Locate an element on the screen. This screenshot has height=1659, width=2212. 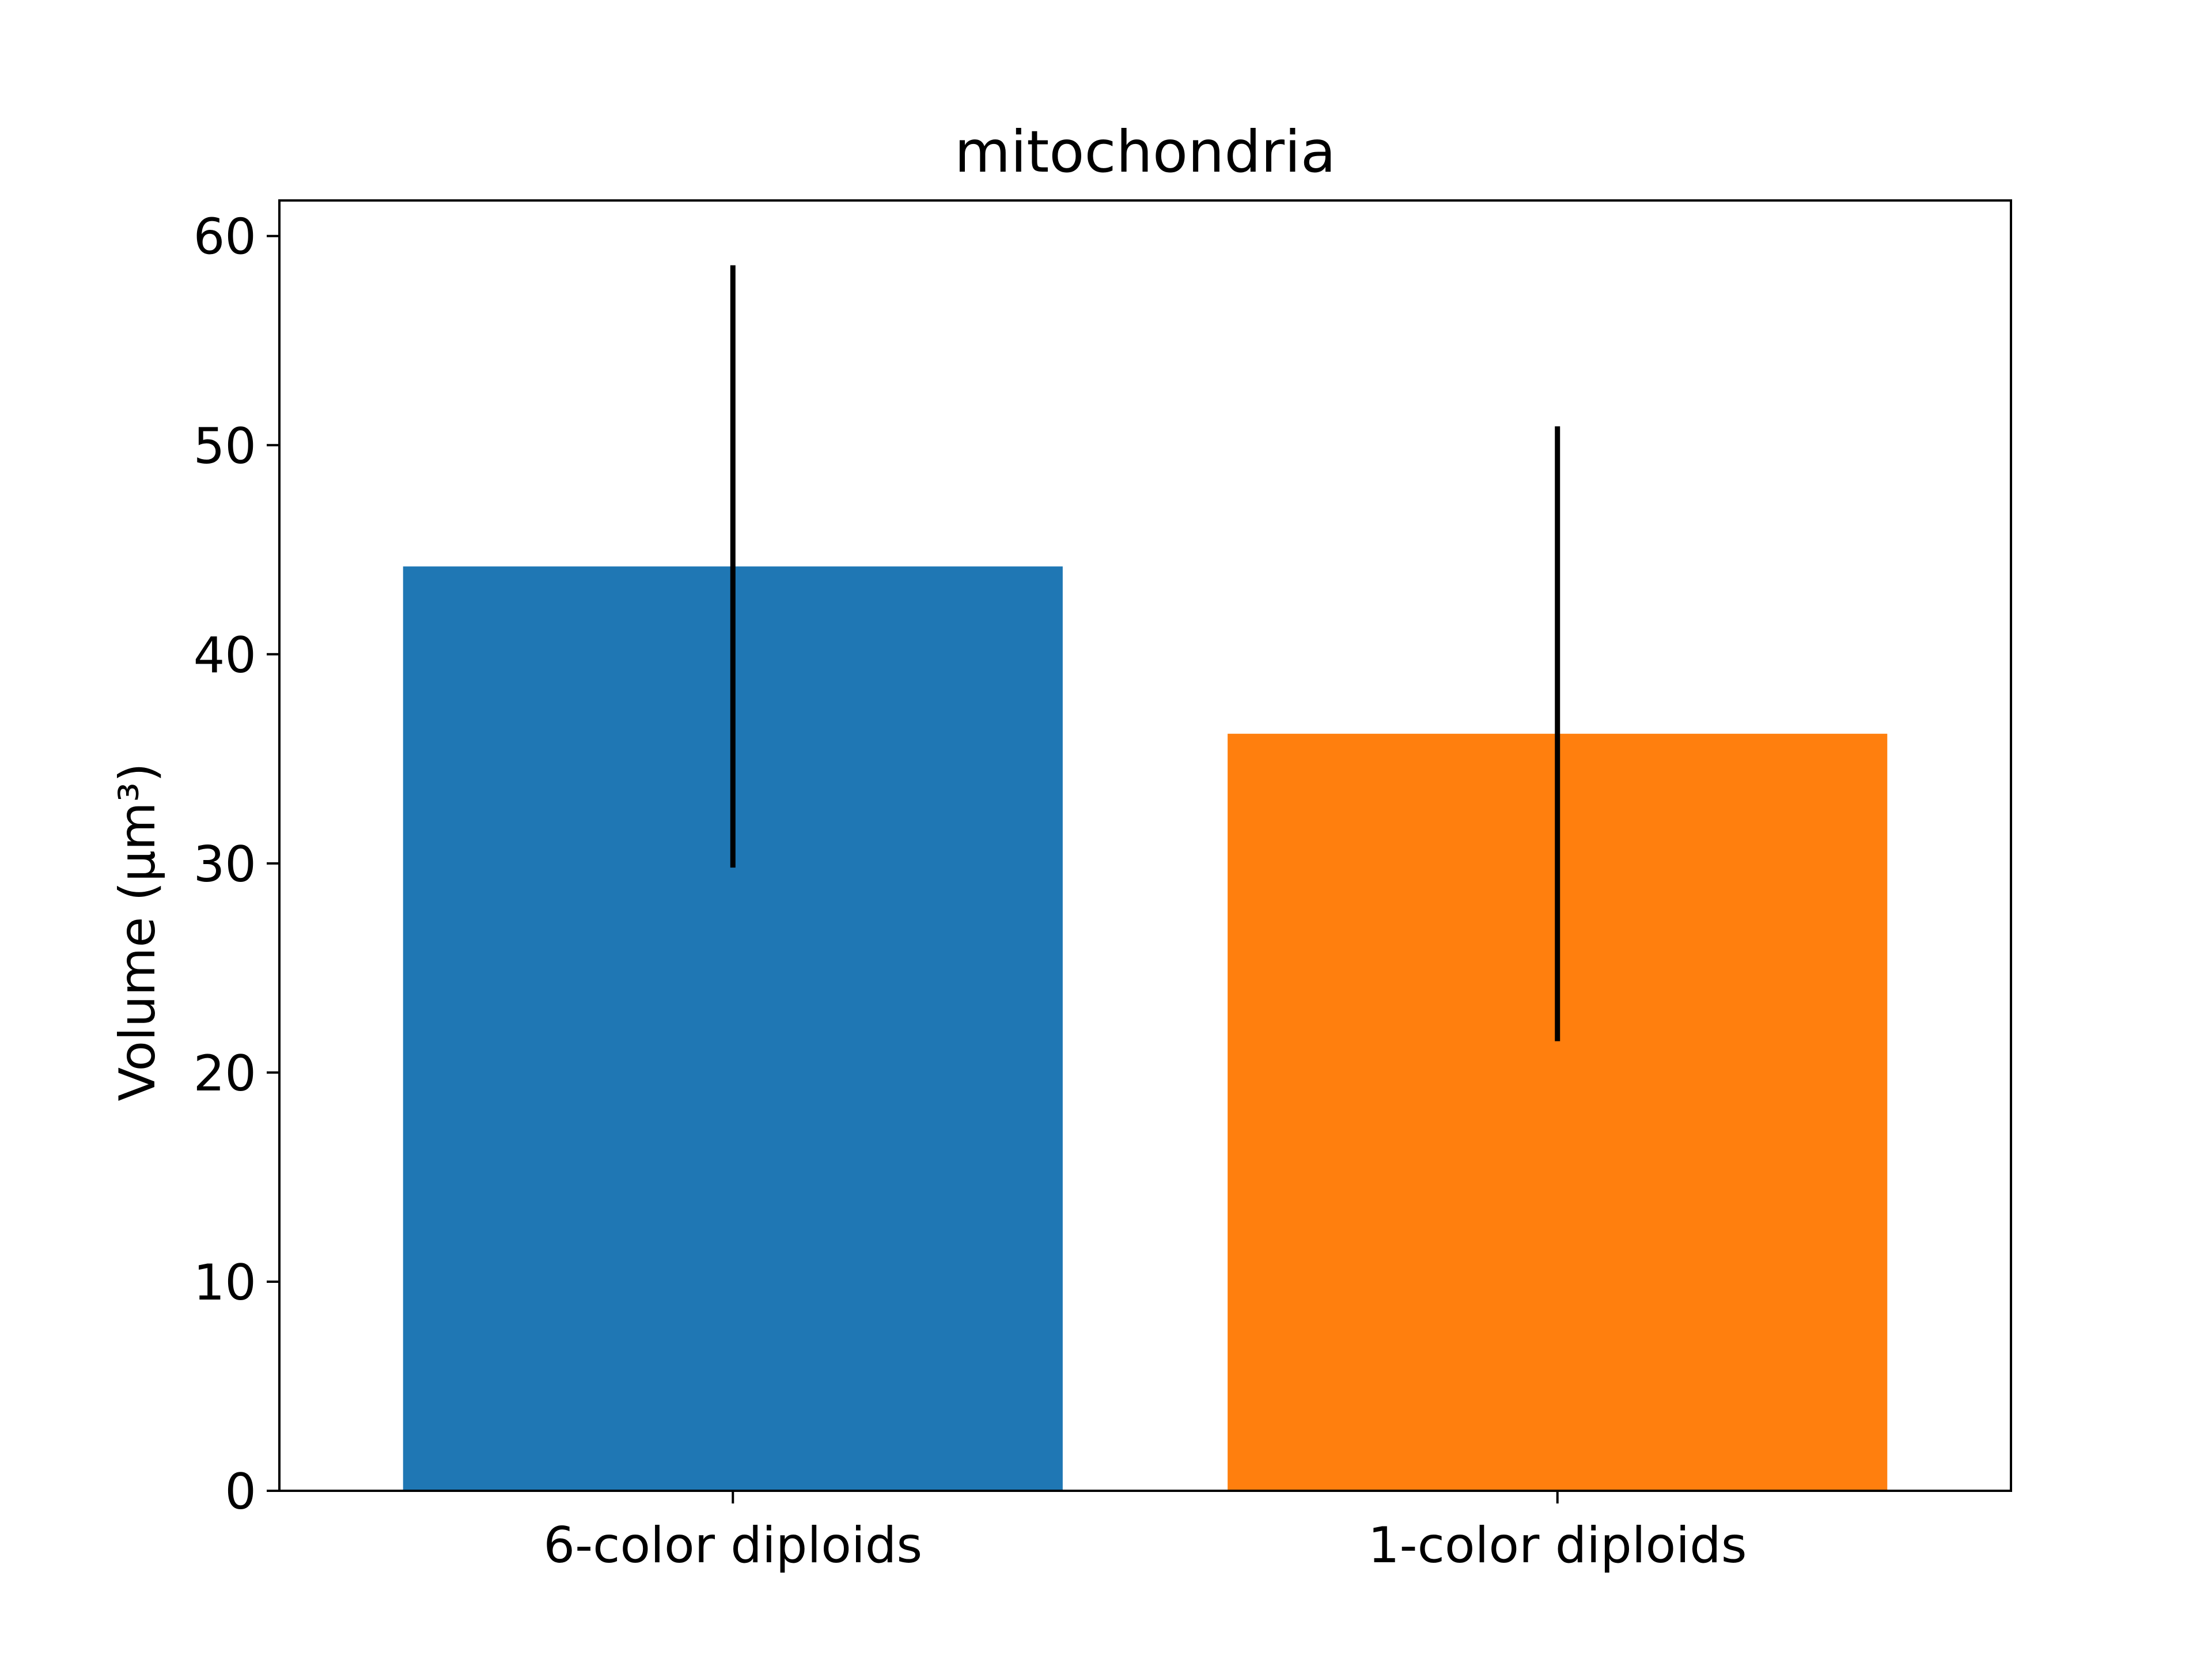
y-axis-label: Volume (μm³) is located at coordinates (137, 932).